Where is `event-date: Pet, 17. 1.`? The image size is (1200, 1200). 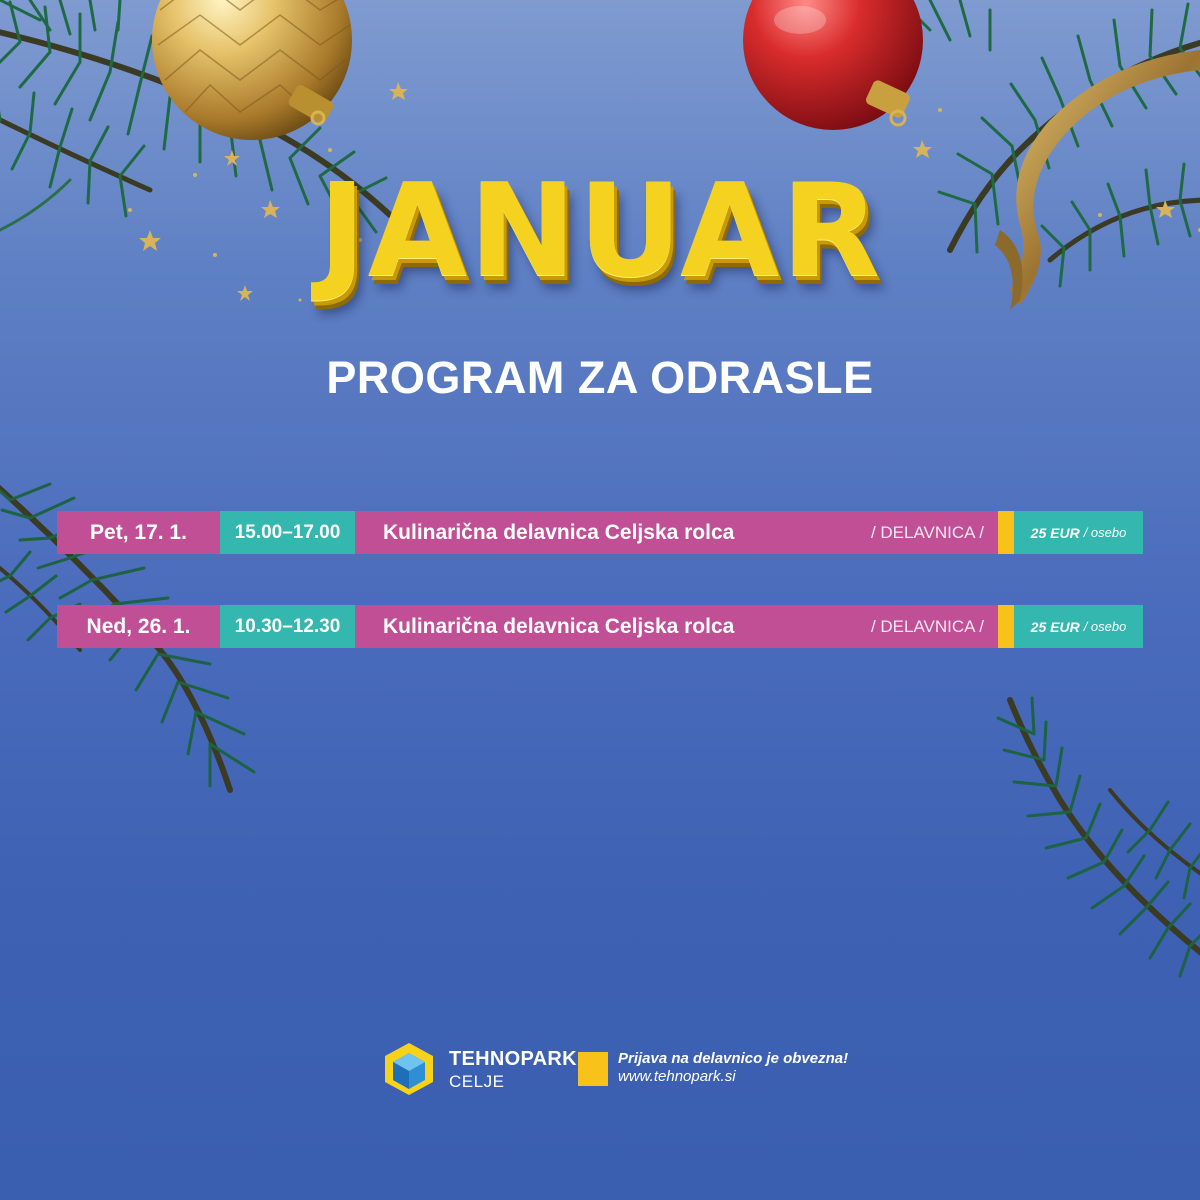 event-date: Pet, 17. 1. is located at coordinates (138, 532).